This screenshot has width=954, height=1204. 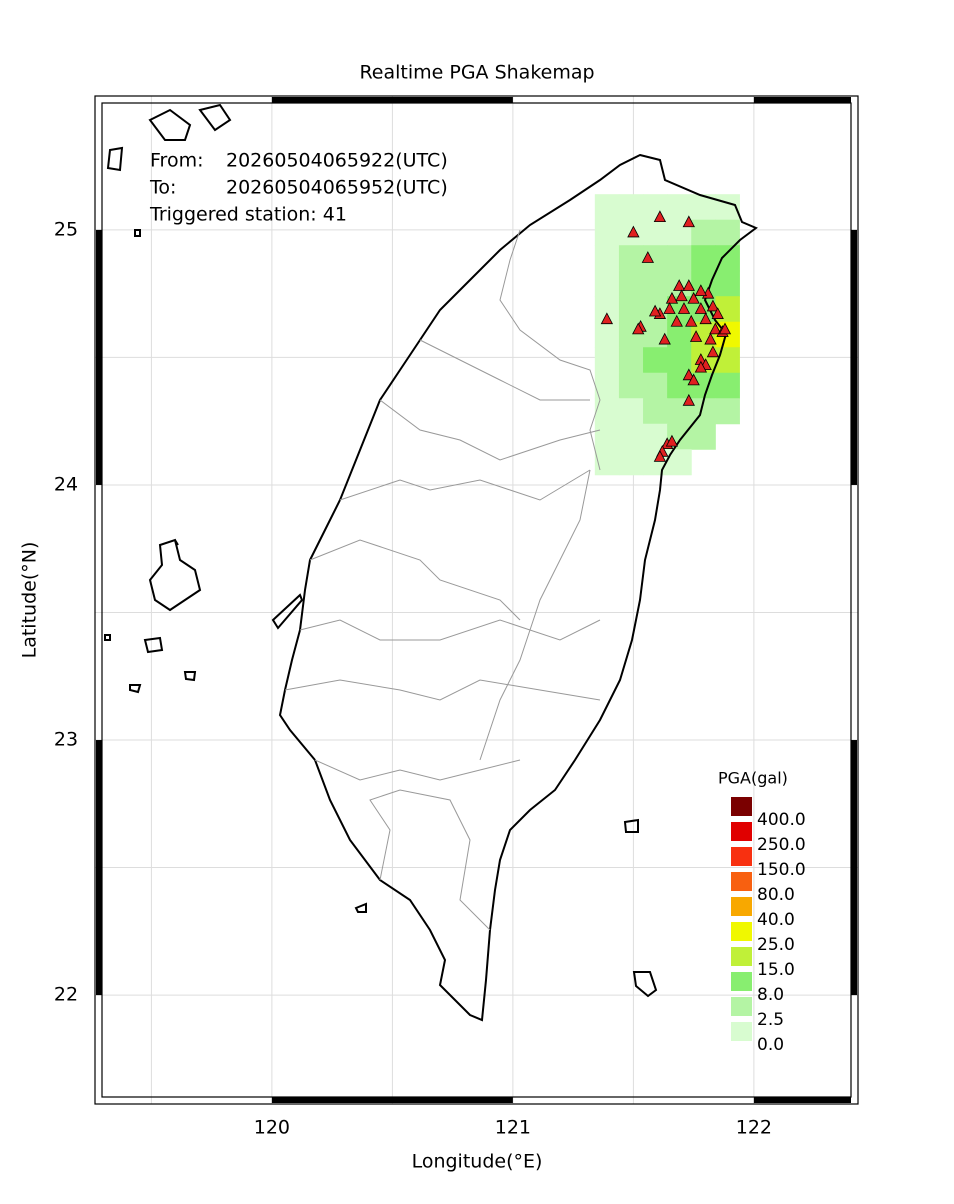 I want to click on info-to: 20260504065952(UTC), so click(x=337, y=188).